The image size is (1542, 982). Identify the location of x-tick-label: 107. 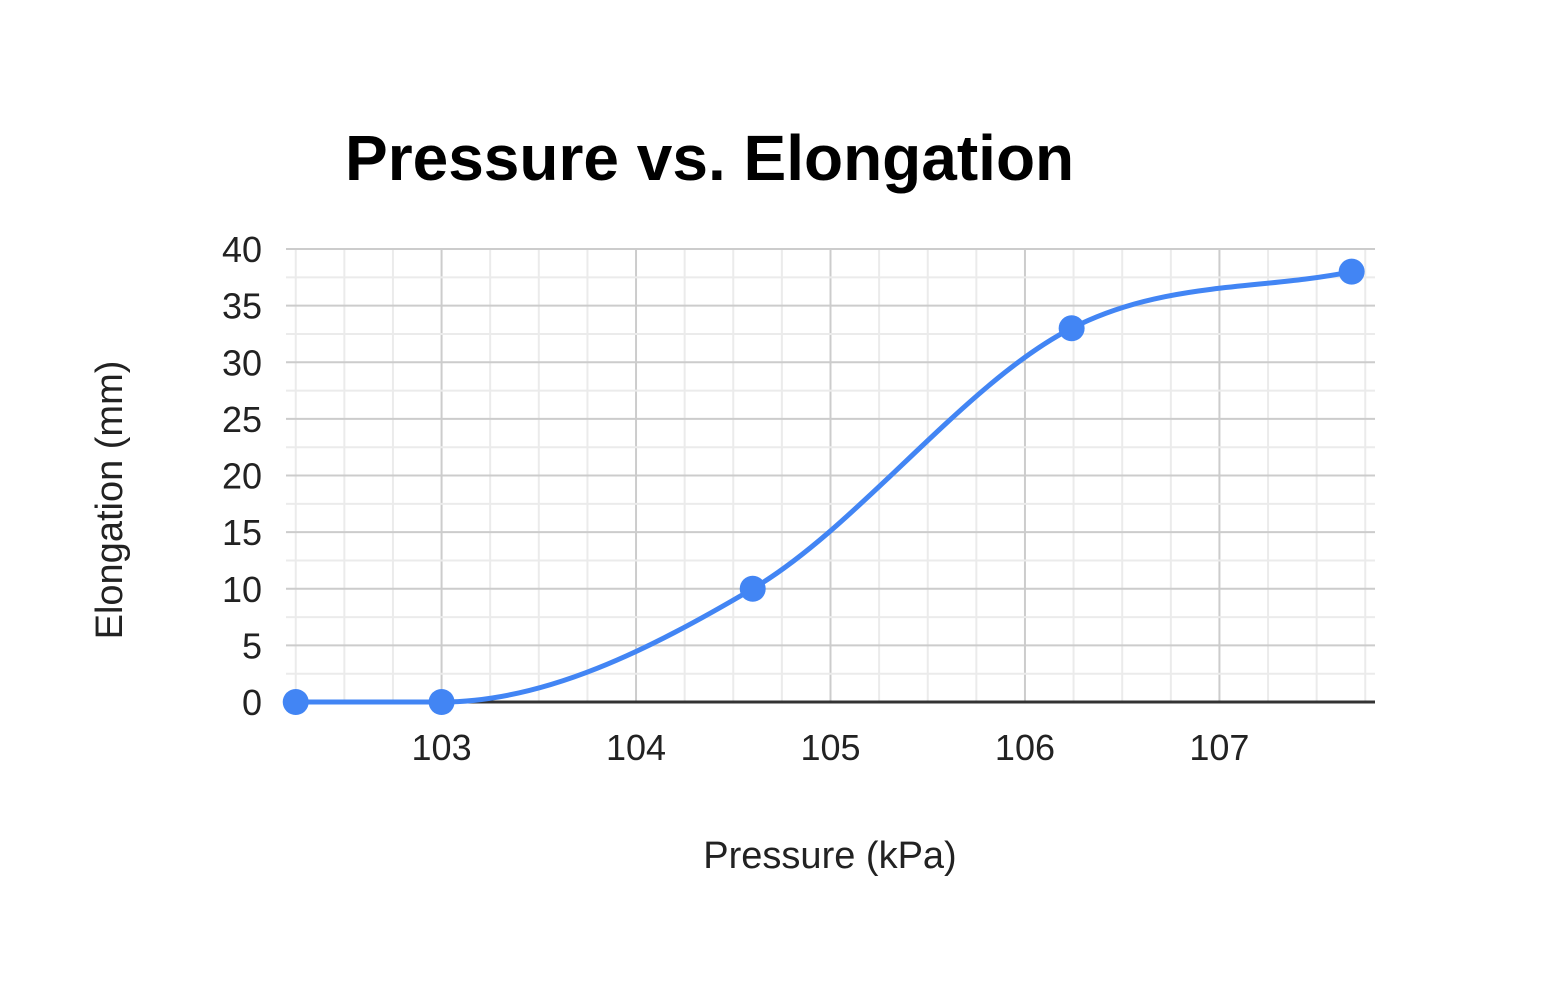
(1219, 747).